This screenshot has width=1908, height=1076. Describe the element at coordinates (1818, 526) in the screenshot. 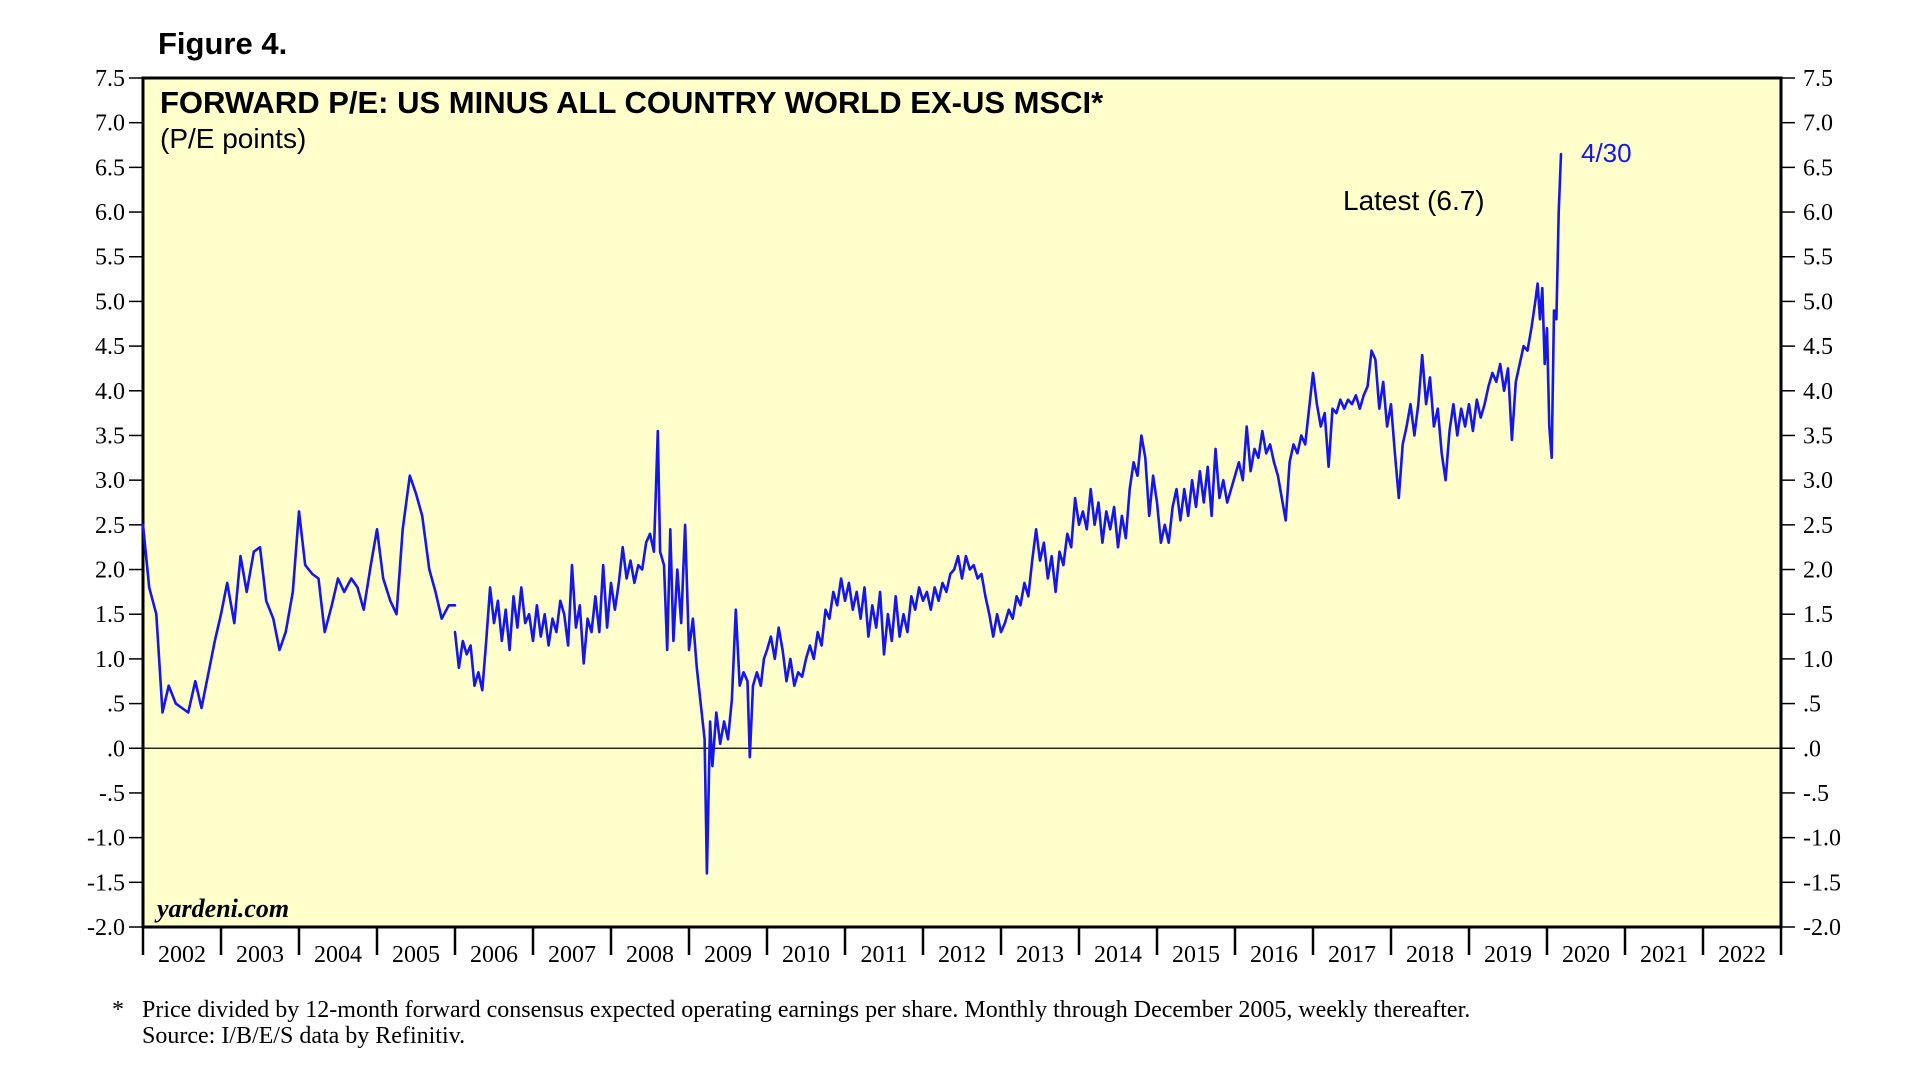

I see `y-tick-label-right: 2.5` at that location.